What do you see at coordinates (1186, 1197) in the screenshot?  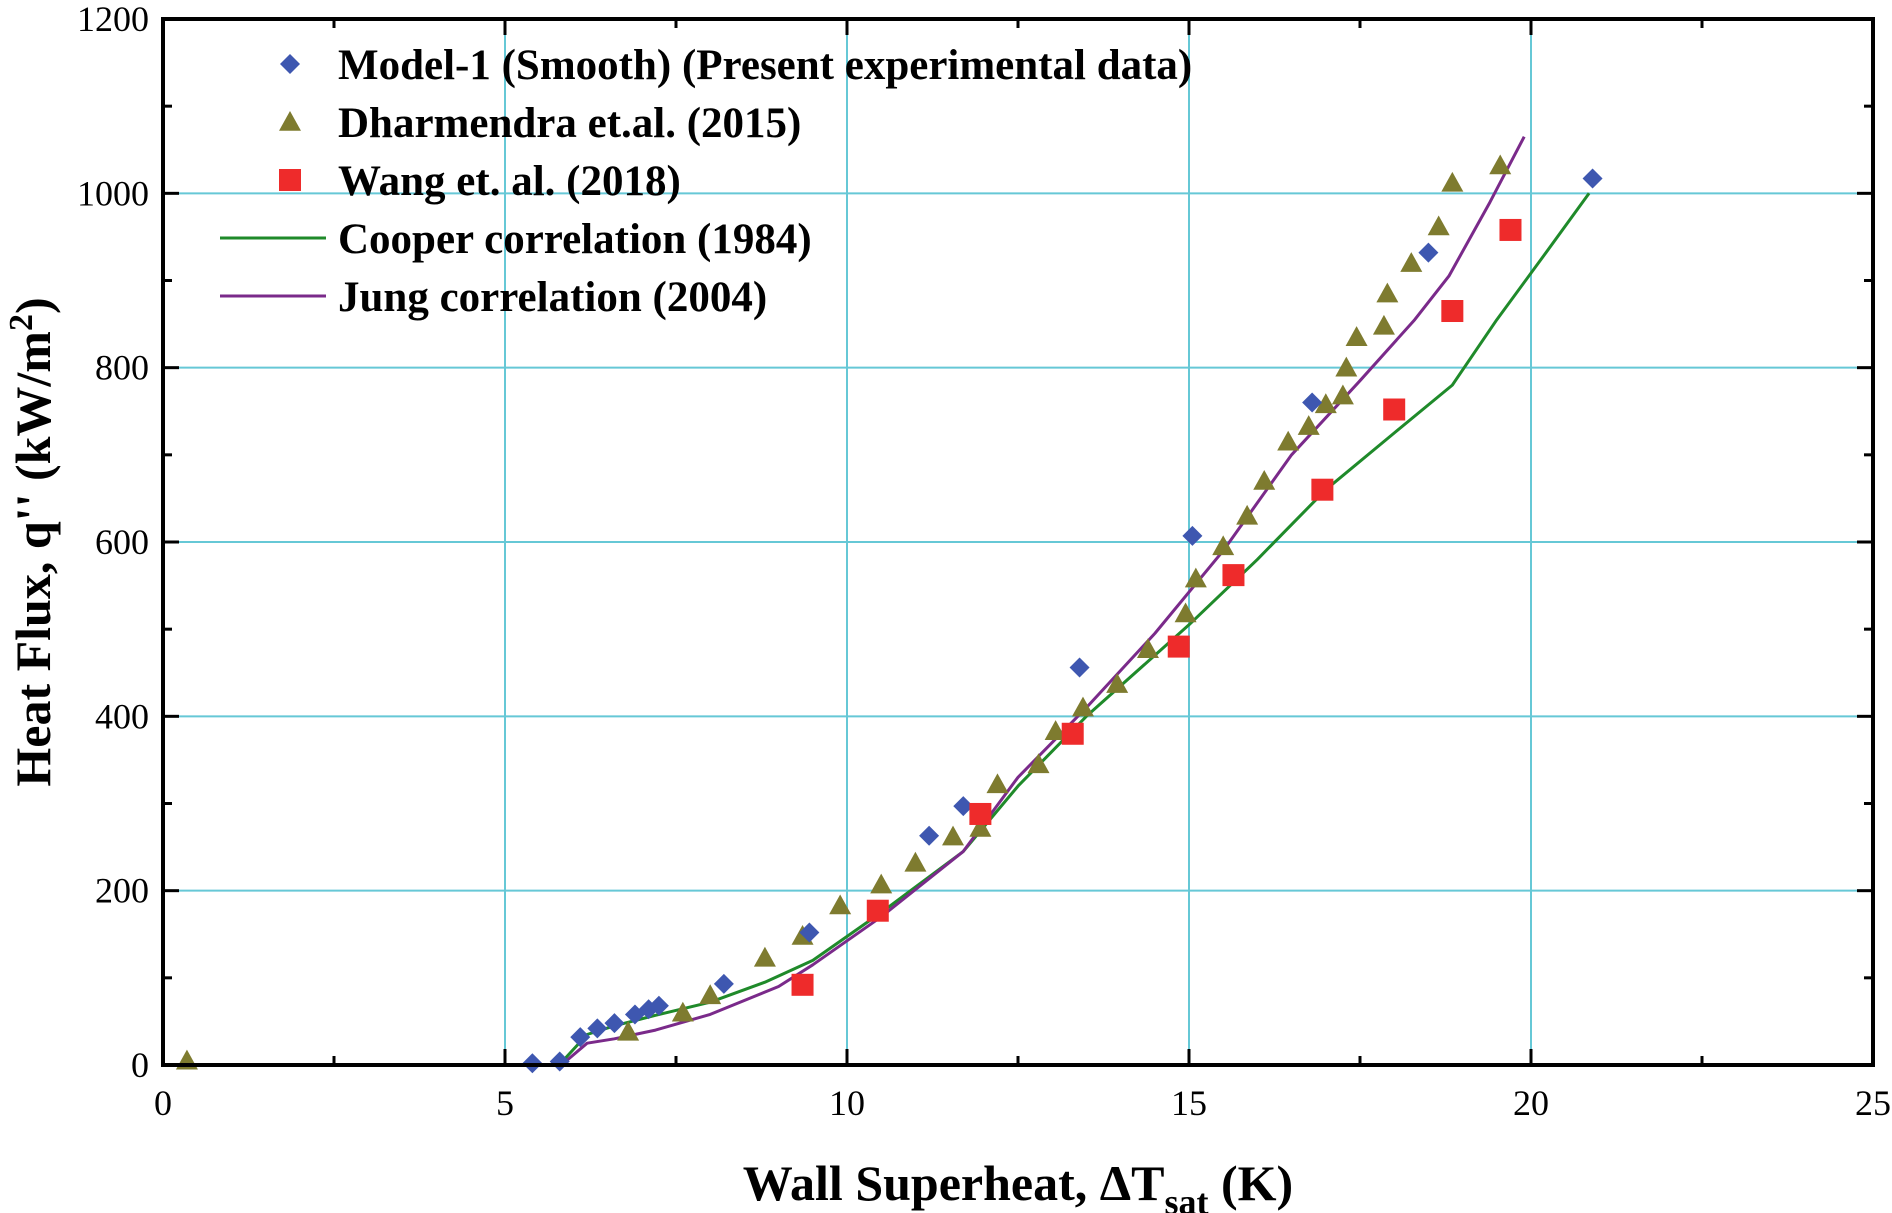 I see `x-axis-title-subscript: sat` at bounding box center [1186, 1197].